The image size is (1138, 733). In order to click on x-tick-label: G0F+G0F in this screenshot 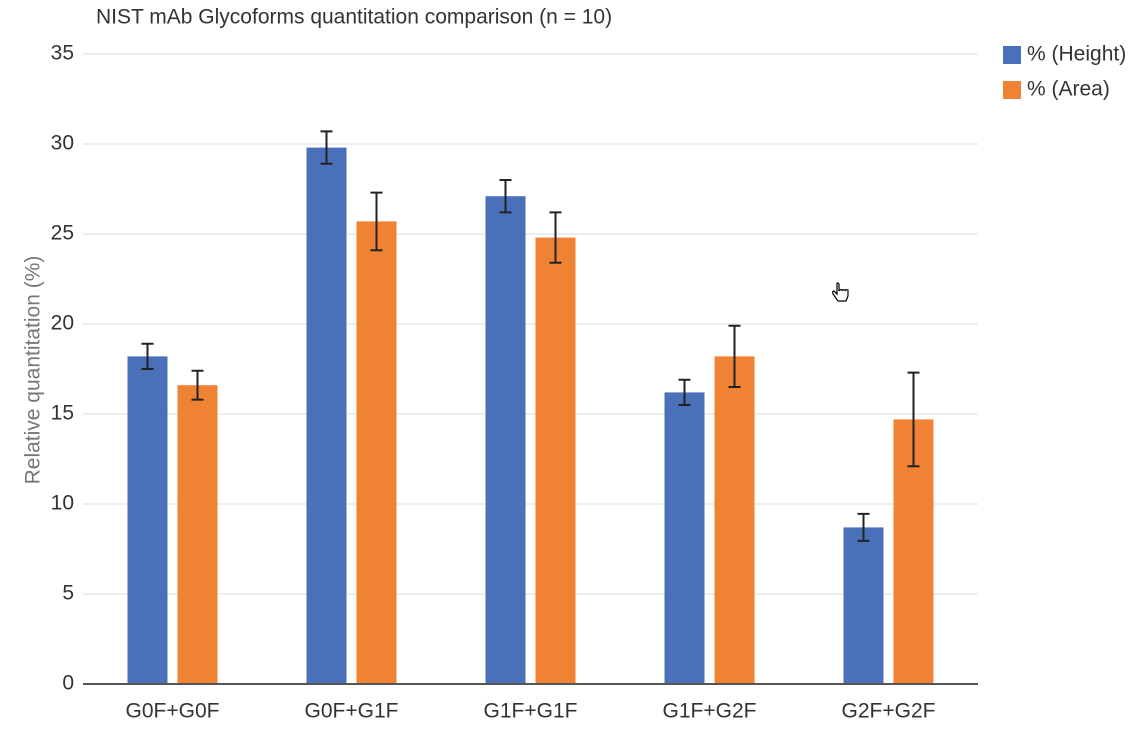, I will do `click(173, 711)`.